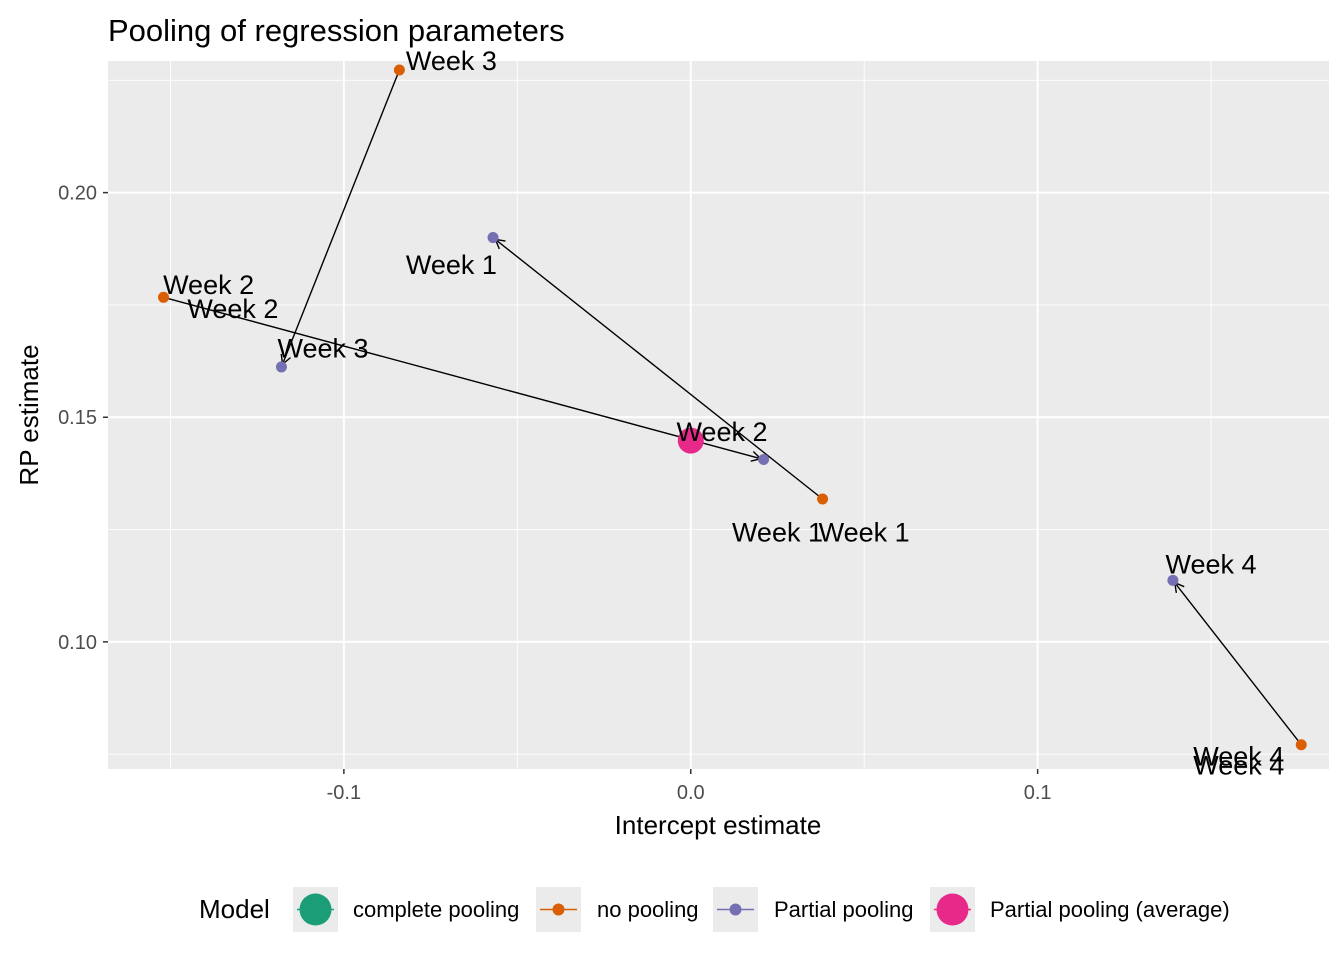 The width and height of the screenshot is (1344, 960). I want to click on legend-label: no pooling, so click(648, 909).